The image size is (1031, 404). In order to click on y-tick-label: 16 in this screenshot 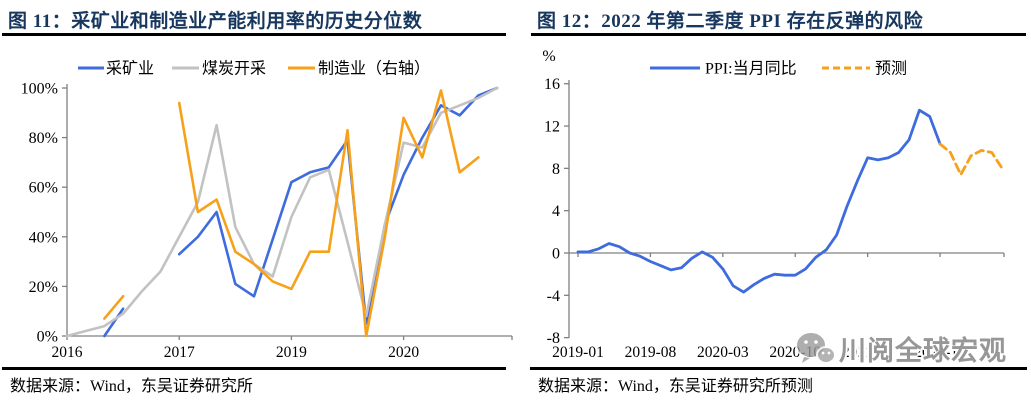, I will do `click(552, 84)`.